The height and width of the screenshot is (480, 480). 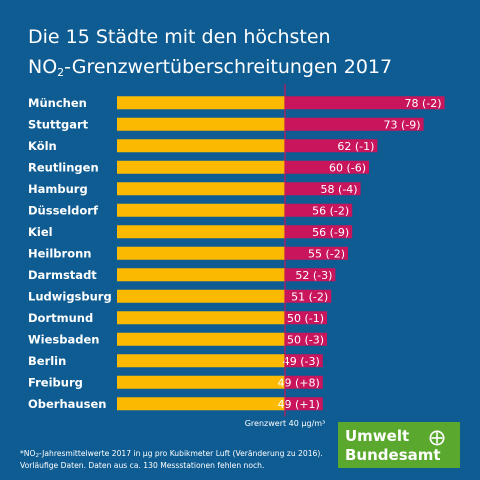 What do you see at coordinates (228, 67) in the screenshot?
I see `title-rest: -Grenzwertüberschreitungen 2017` at bounding box center [228, 67].